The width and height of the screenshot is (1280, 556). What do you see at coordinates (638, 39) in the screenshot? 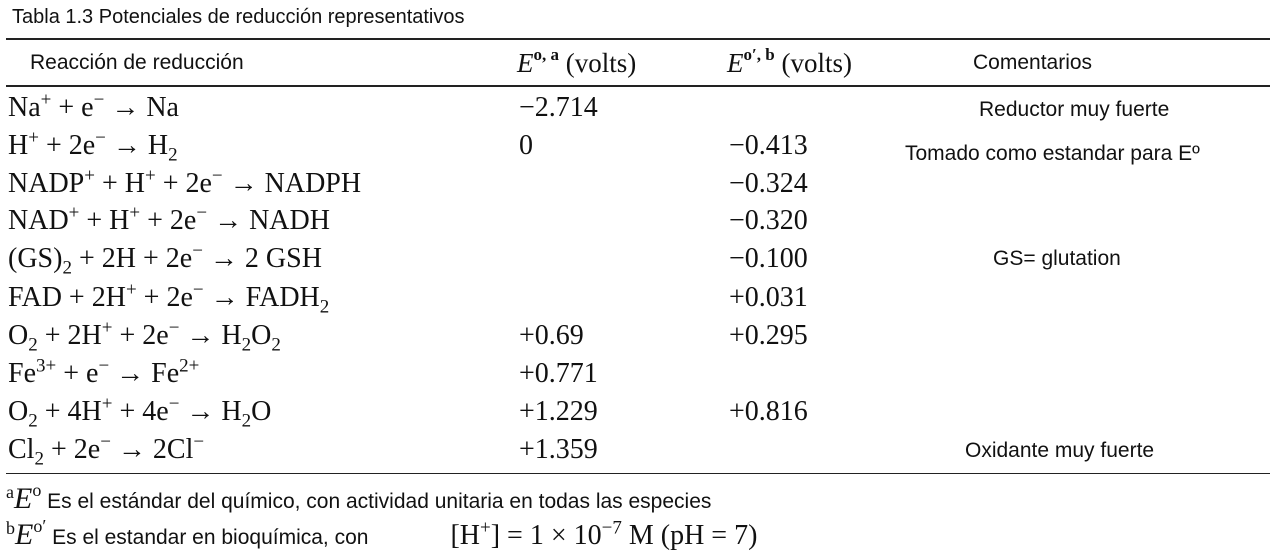
I see `top-rule` at bounding box center [638, 39].